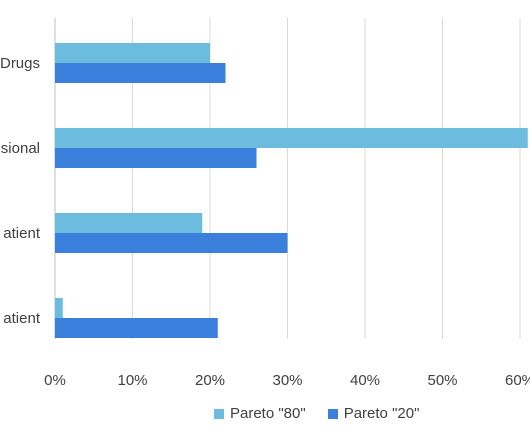 This screenshot has height=442, width=530. I want to click on legend-item-pareto-80: Pareto "80", so click(260, 413).